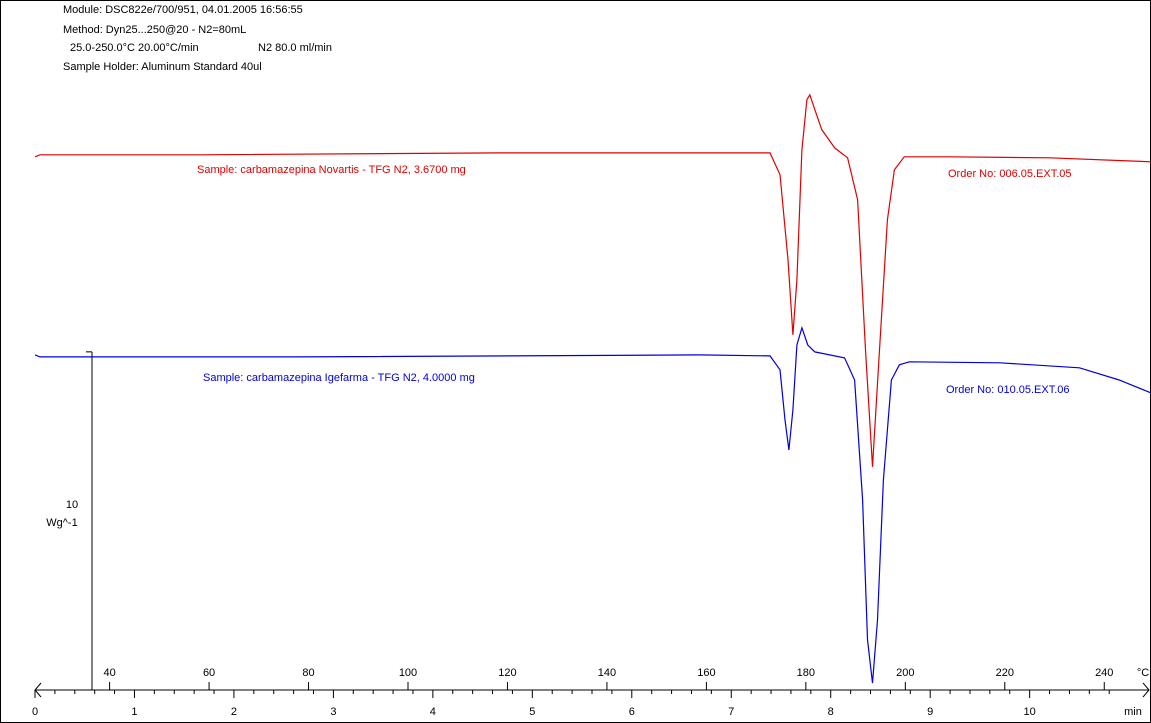 This screenshot has height=723, width=1151. What do you see at coordinates (308, 673) in the screenshot?
I see `x2-tick-label: 80` at bounding box center [308, 673].